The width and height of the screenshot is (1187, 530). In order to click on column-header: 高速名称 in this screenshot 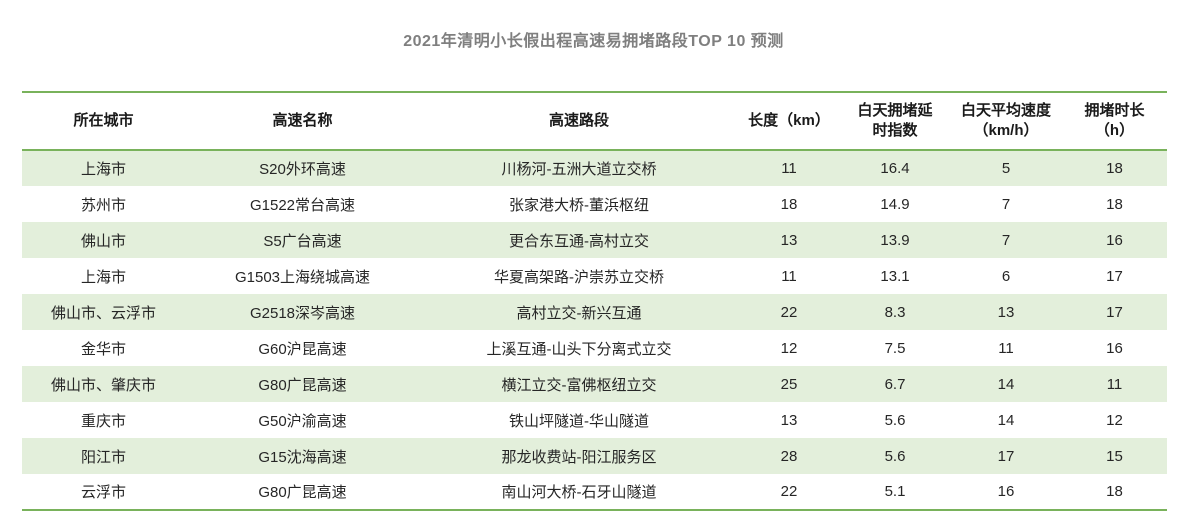, I will do `click(302, 120)`.